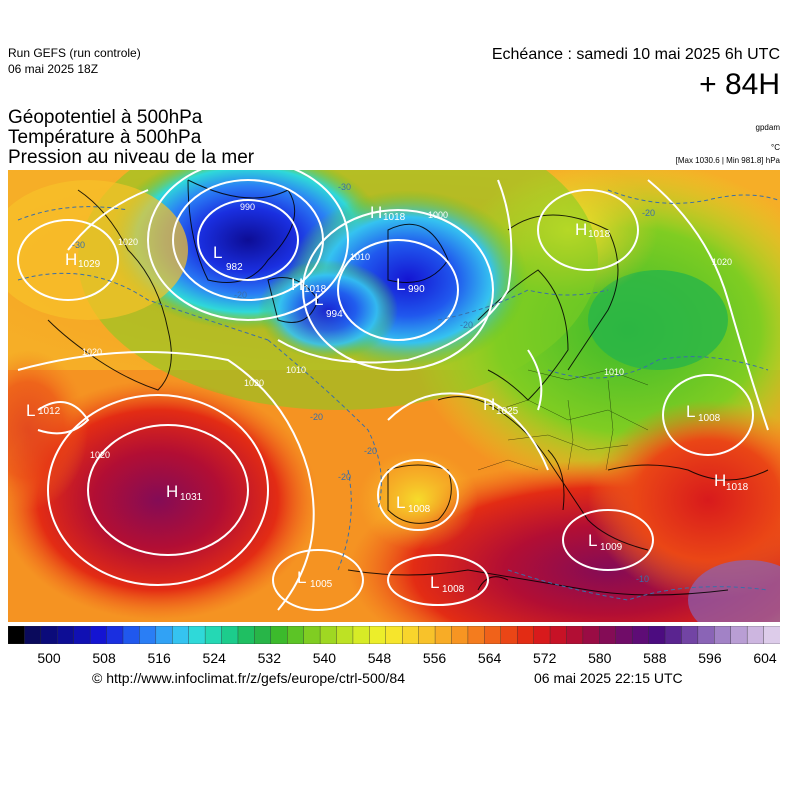 This screenshot has width=788, height=789. Describe the element at coordinates (775, 147) in the screenshot. I see `unit-degc: °C` at that location.